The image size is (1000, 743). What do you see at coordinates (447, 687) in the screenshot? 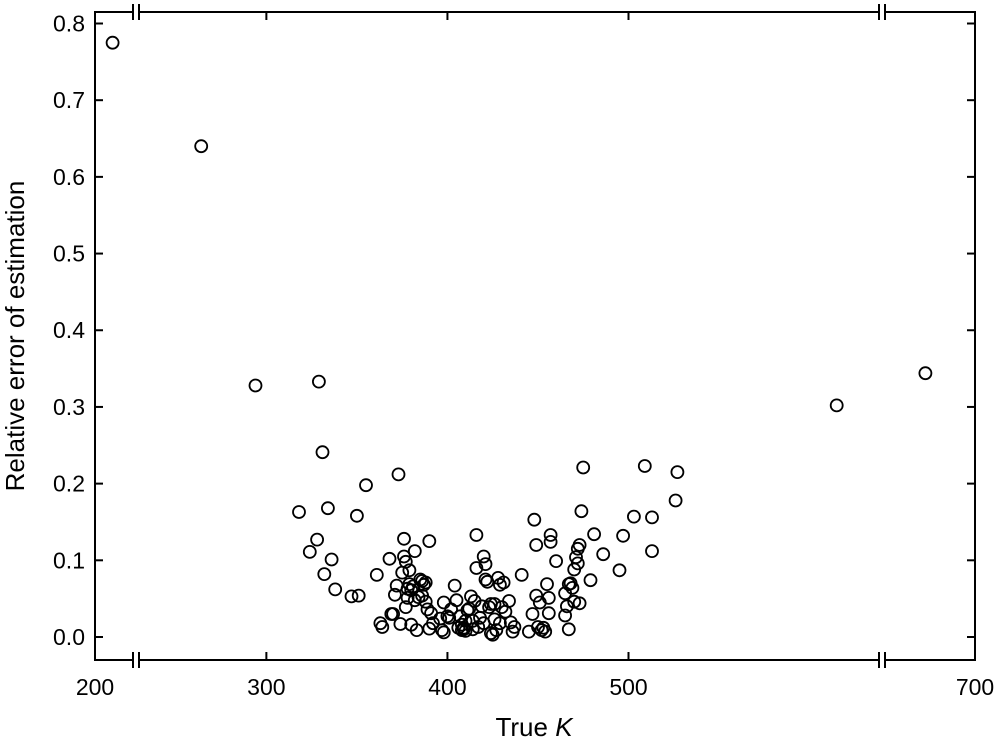
I see `x-tick-label: 400` at bounding box center [447, 687].